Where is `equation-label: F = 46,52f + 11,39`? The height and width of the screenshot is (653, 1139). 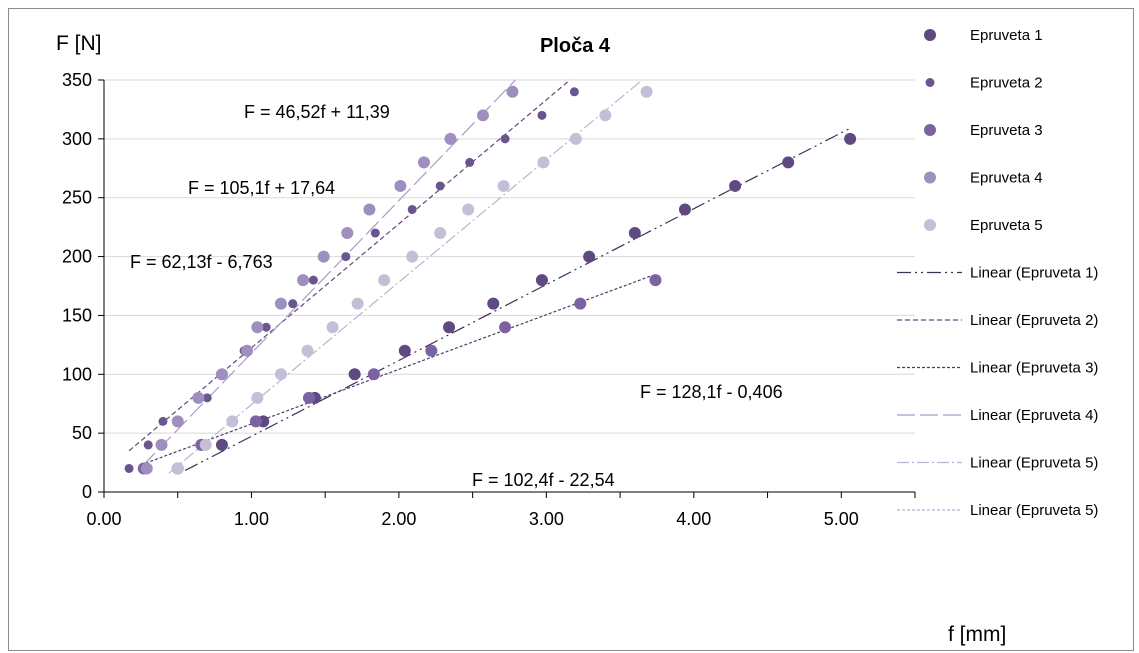
equation-label: F = 46,52f + 11,39 is located at coordinates (317, 112).